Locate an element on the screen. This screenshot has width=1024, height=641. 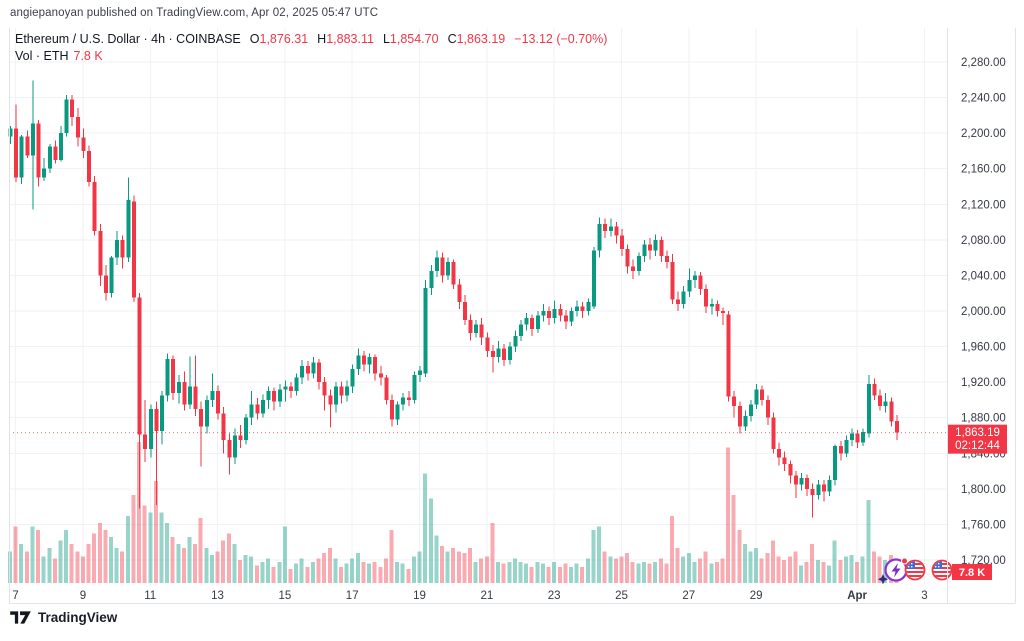
countdown-timer: 02:12:44 is located at coordinates (977, 446).